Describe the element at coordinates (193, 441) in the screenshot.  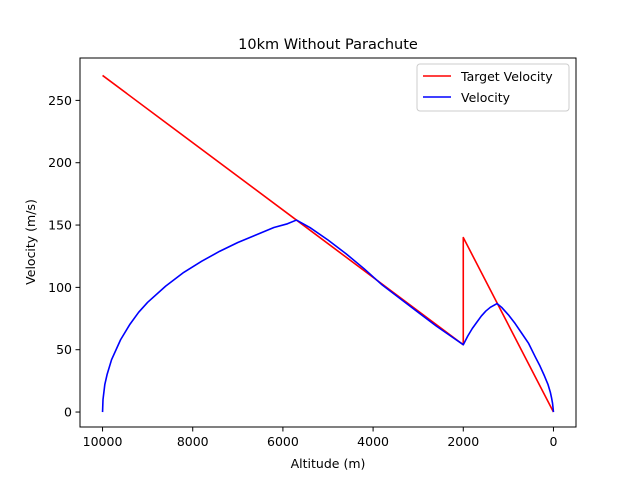
I see `x-tick-label: 8000` at that location.